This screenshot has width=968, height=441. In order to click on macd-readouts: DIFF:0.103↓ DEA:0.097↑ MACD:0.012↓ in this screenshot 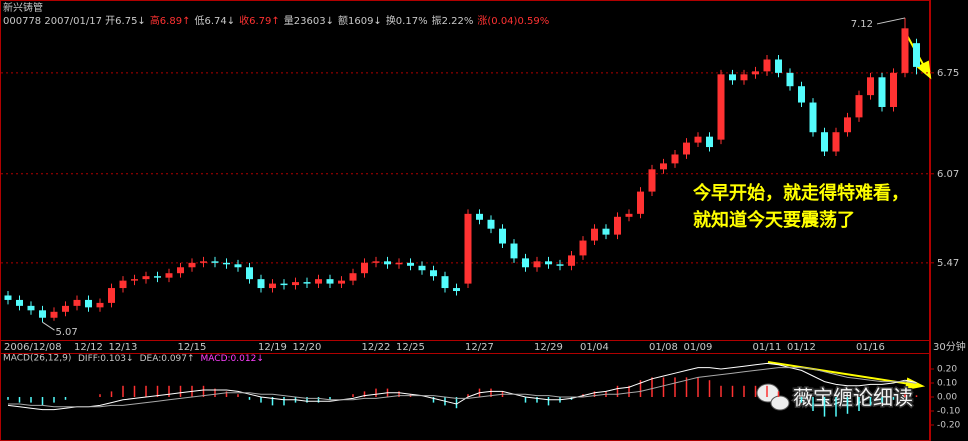, I will do `click(171, 359)`.